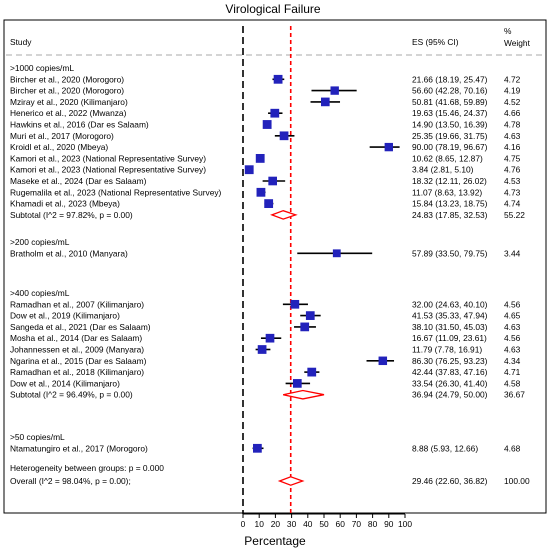 The width and height of the screenshot is (550, 554). Describe the element at coordinates (40, 242) in the screenshot. I see `group-label: >200 copies/mL` at that location.